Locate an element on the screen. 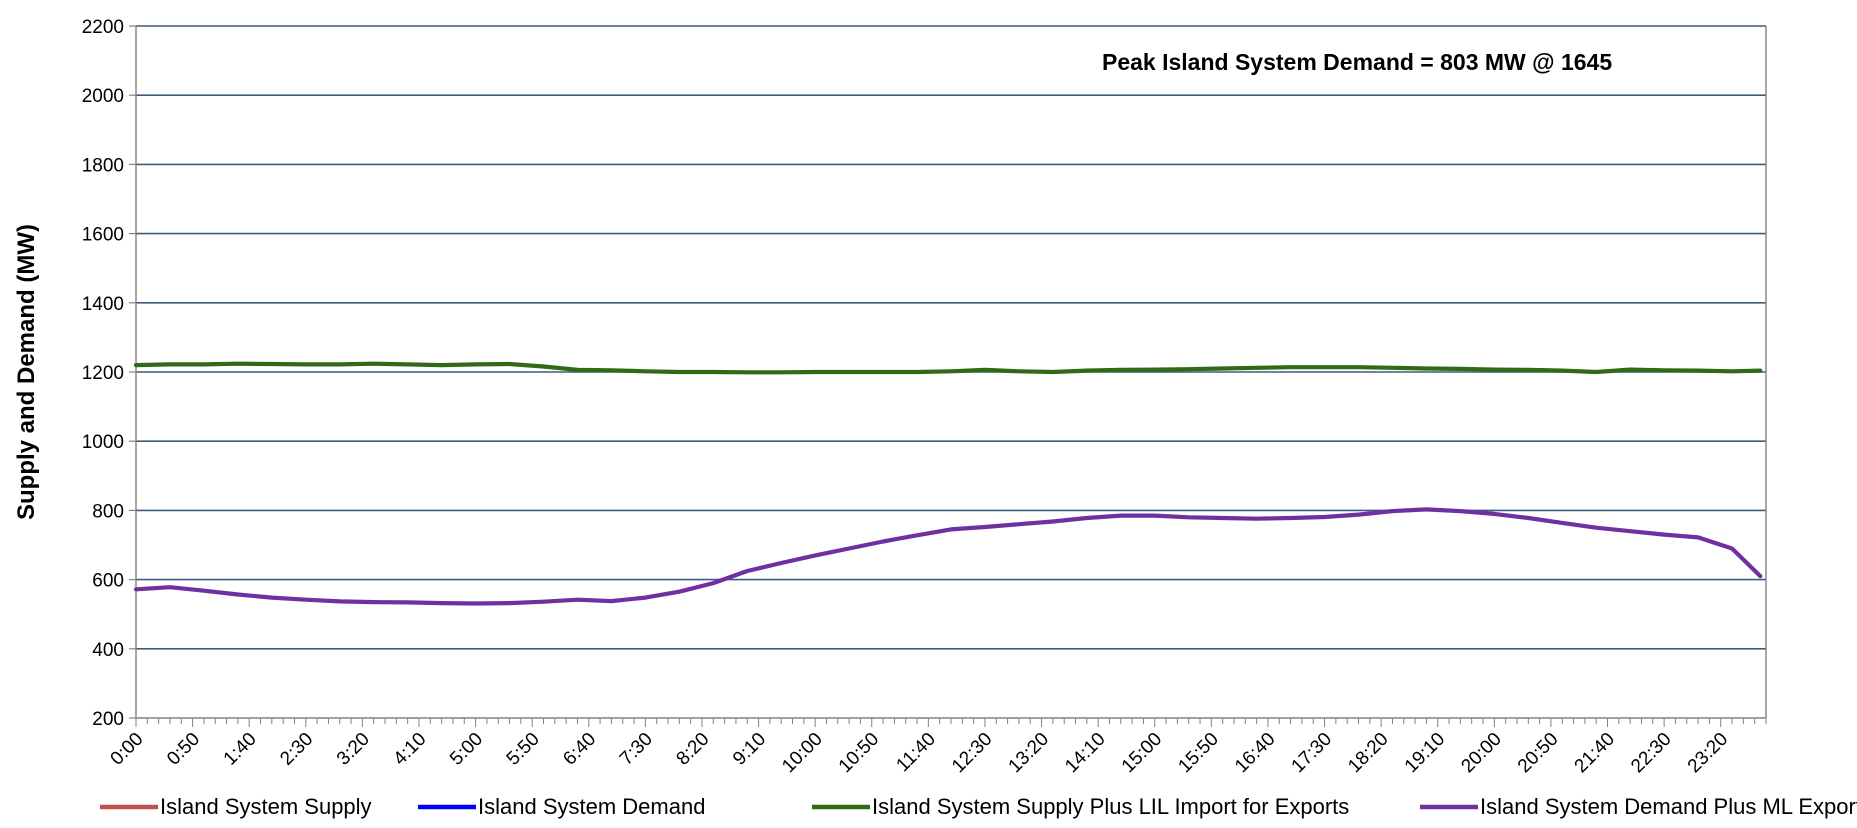  y-axis-ticks: 200 400 600 800 1000 1200 1400 1600 1800 2000 2200 is located at coordinates (109, 373).